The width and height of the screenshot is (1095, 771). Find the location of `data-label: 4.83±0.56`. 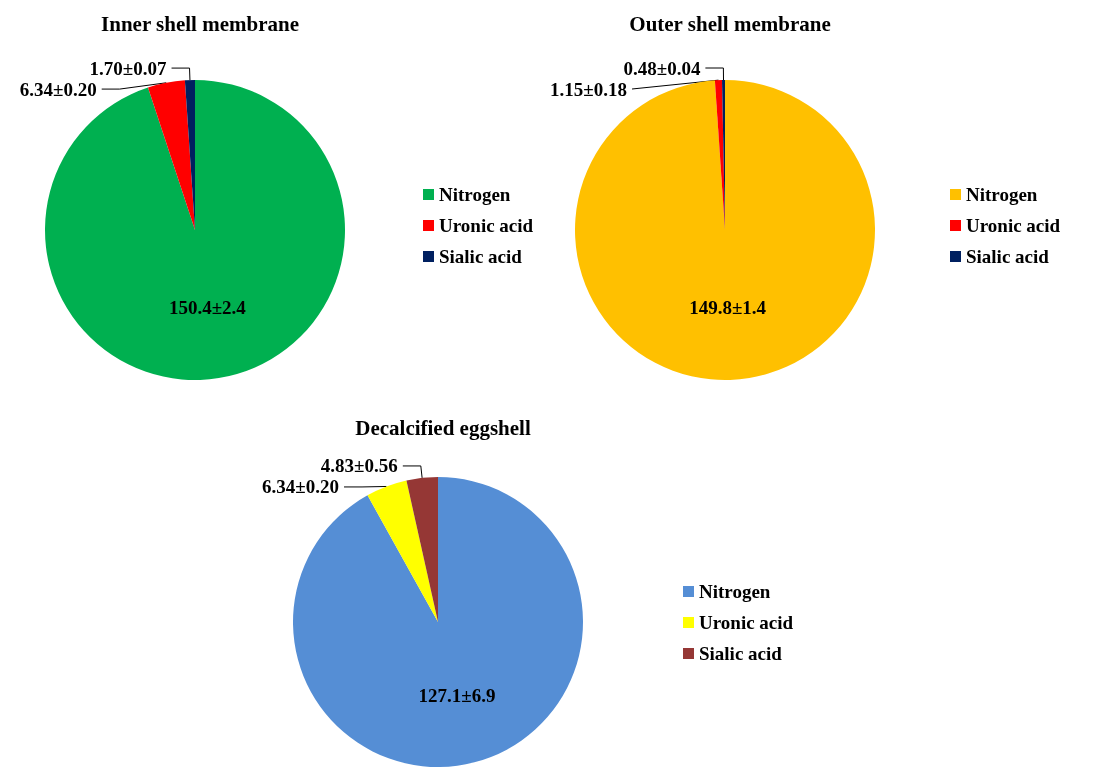

data-label: 4.83±0.56 is located at coordinates (359, 466).